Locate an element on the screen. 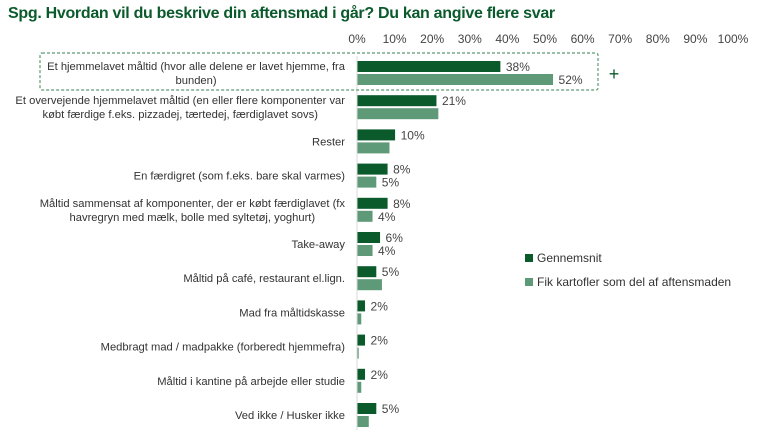 This screenshot has height=442, width=758. category-label: Måltid på café, restaurant el.lign. is located at coordinates (264, 279).